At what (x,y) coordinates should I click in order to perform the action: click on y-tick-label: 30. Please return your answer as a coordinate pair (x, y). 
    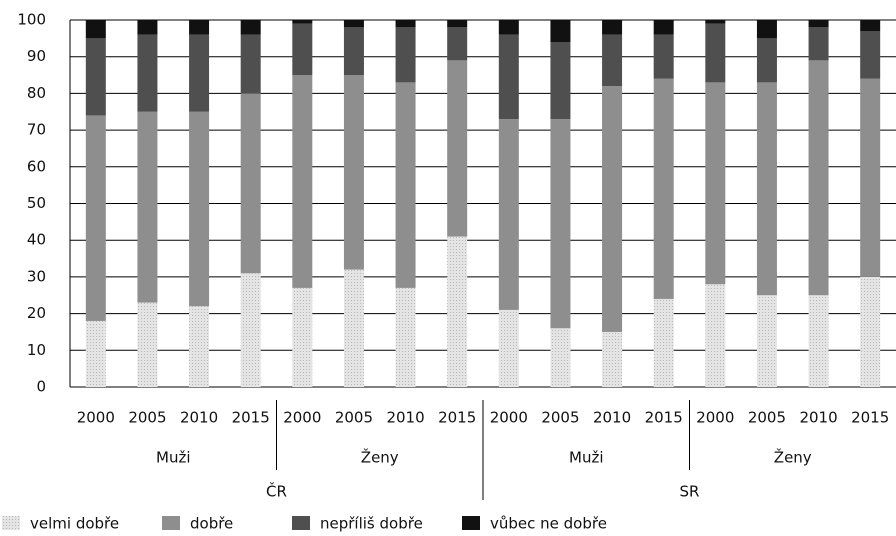
    Looking at the image, I should click on (36, 276).